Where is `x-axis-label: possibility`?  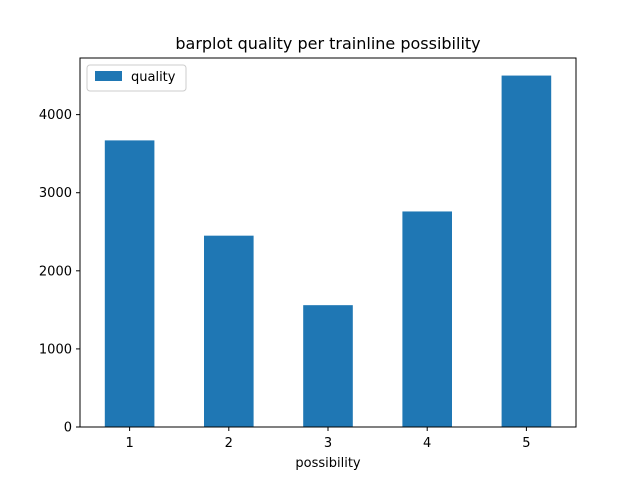 x-axis-label: possibility is located at coordinates (328, 463).